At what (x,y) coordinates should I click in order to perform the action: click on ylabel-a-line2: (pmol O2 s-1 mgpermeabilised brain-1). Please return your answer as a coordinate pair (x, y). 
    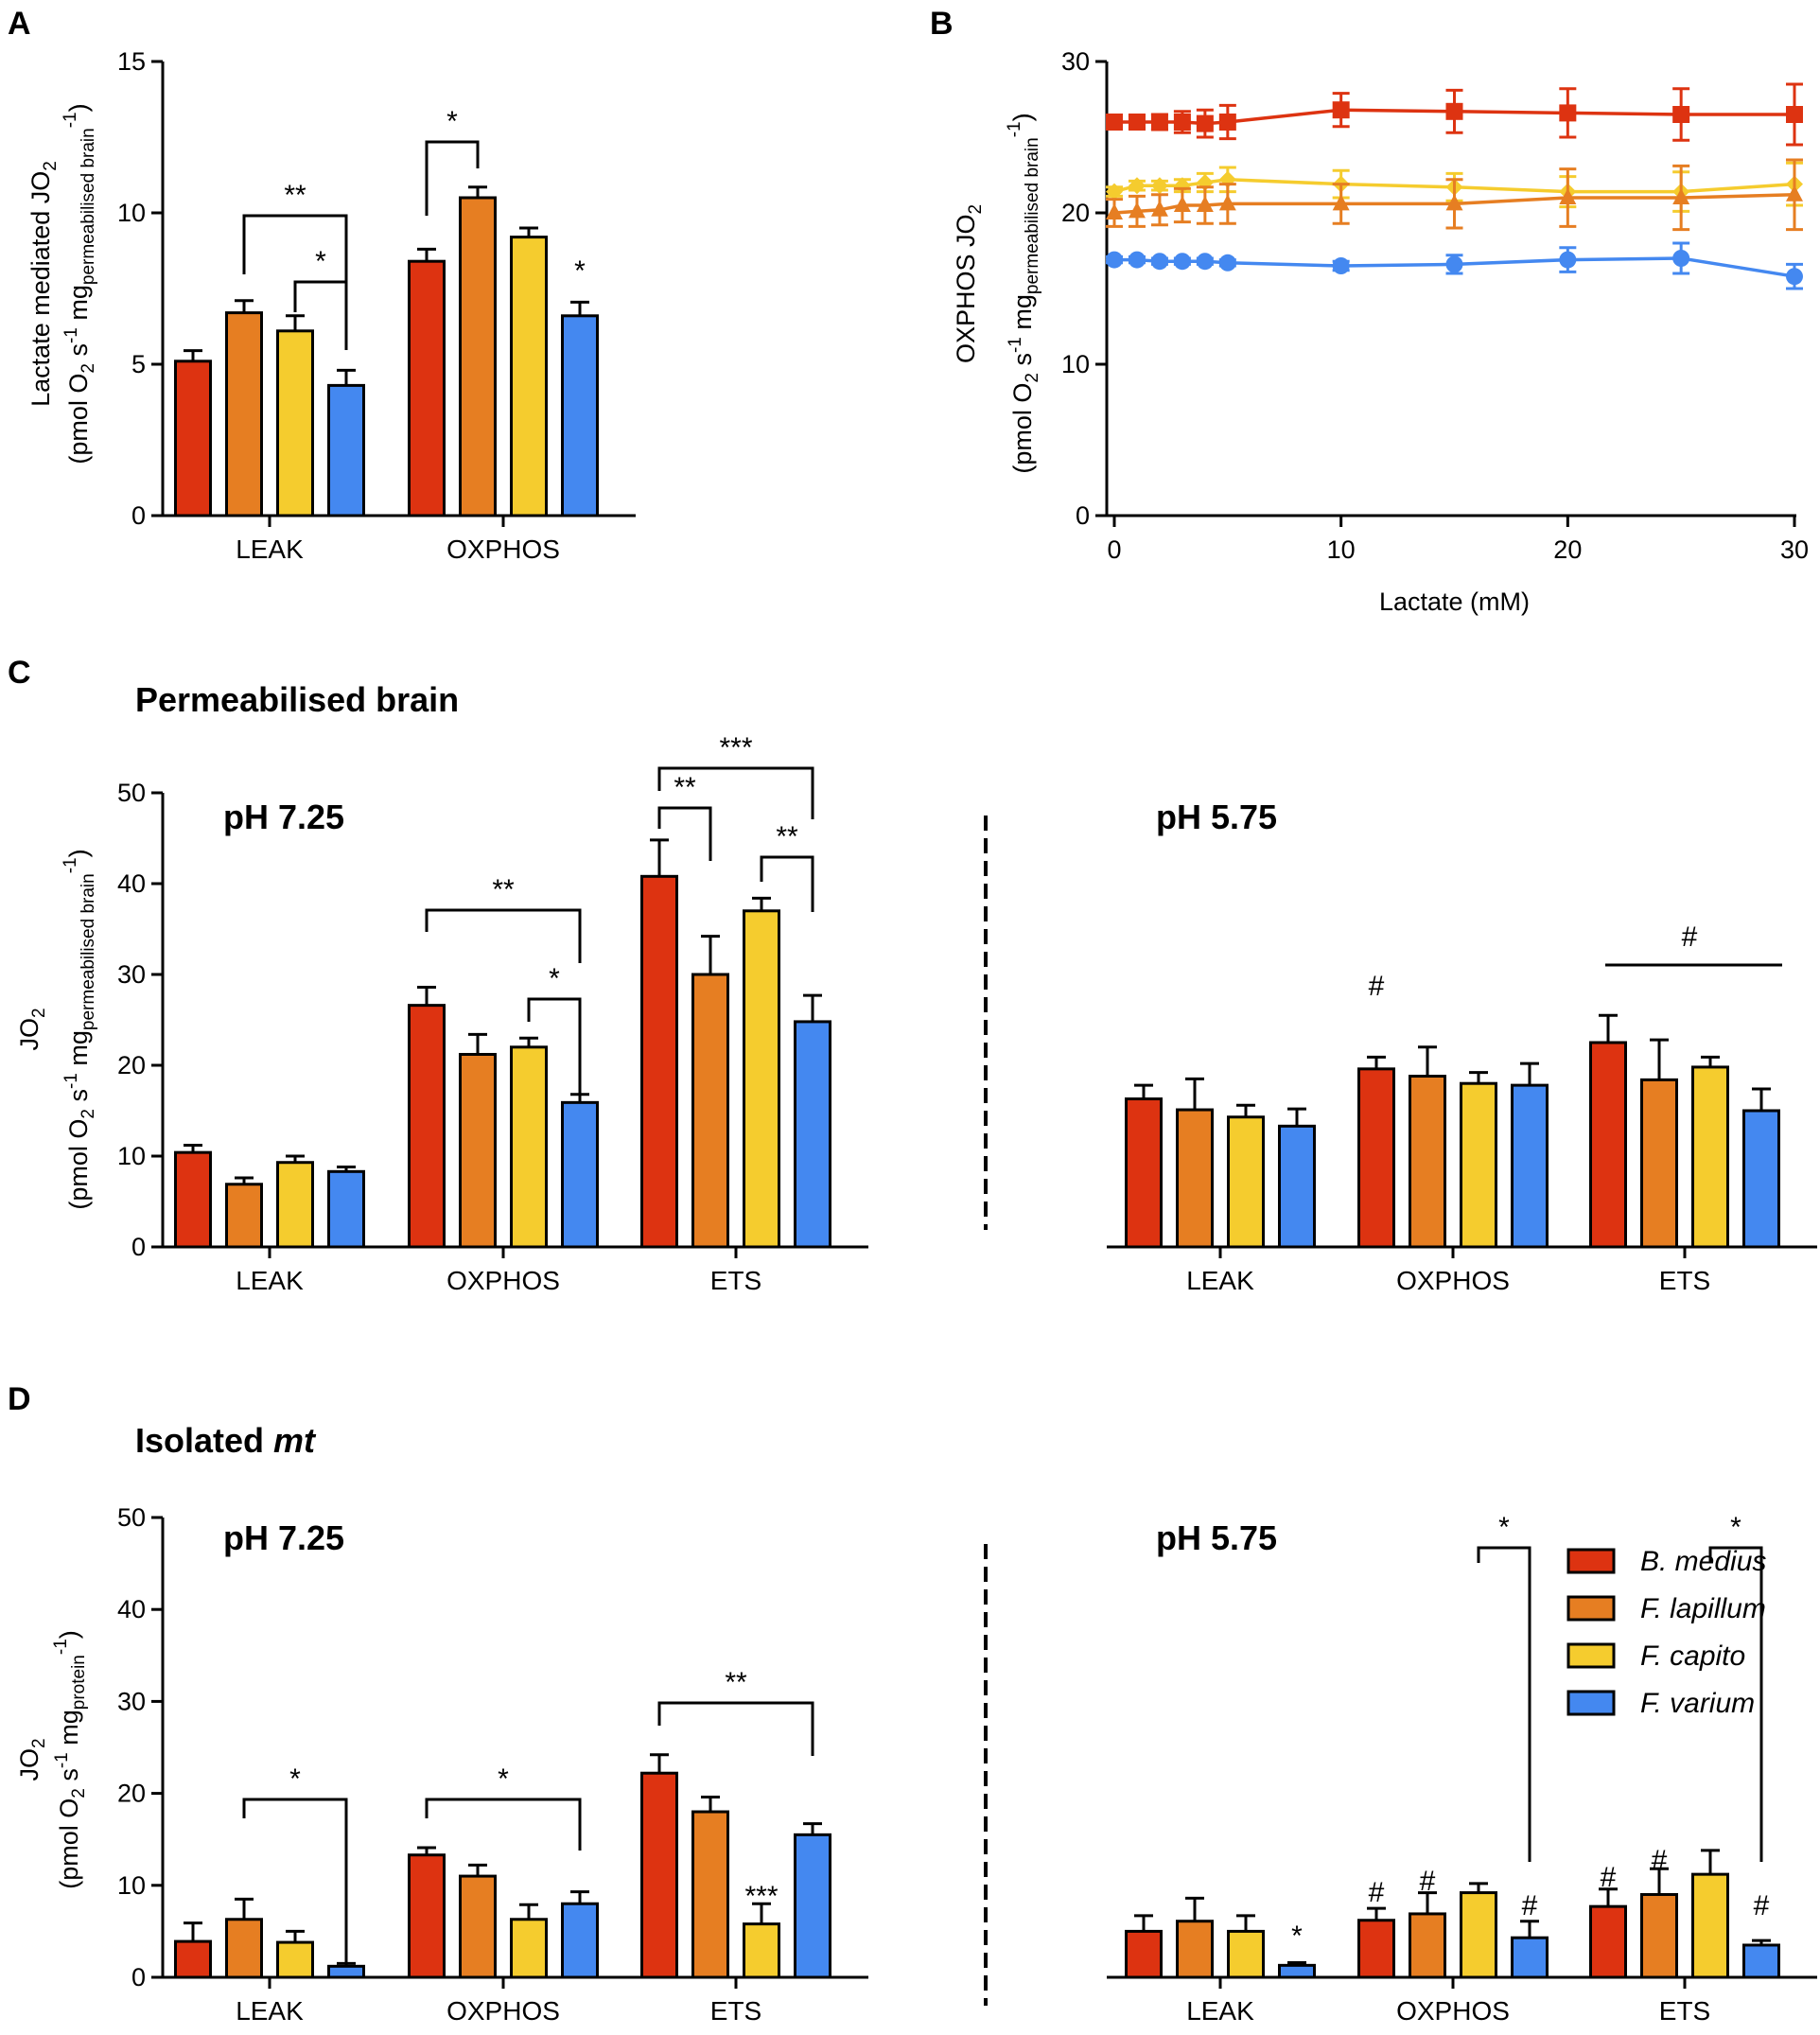
    Looking at the image, I should click on (79, 283).